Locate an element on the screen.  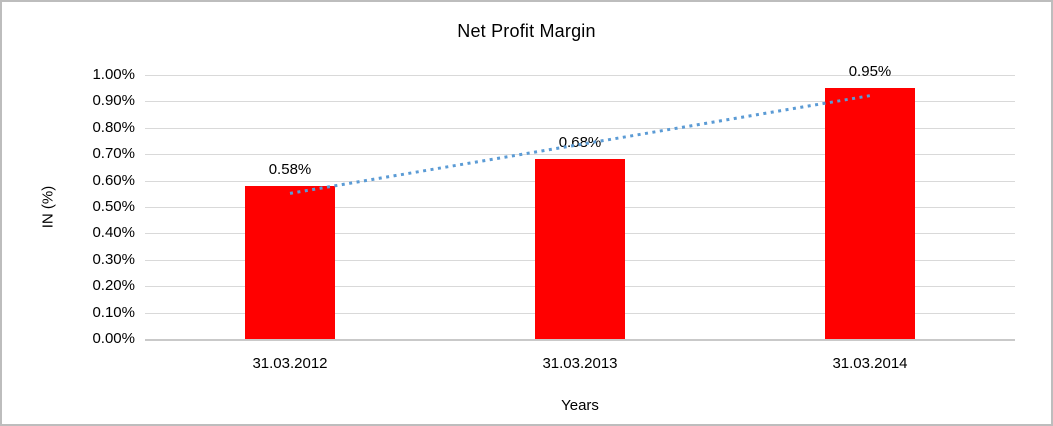
y-tick-label: 0.60% is located at coordinates (113, 180).